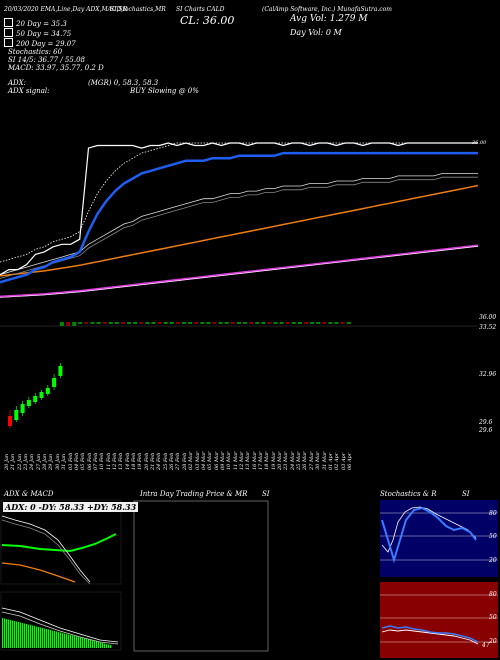 This screenshot has width=500, height=660. What do you see at coordinates (429, 535) in the screenshot?
I see `stoch-d-line` at bounding box center [429, 535].